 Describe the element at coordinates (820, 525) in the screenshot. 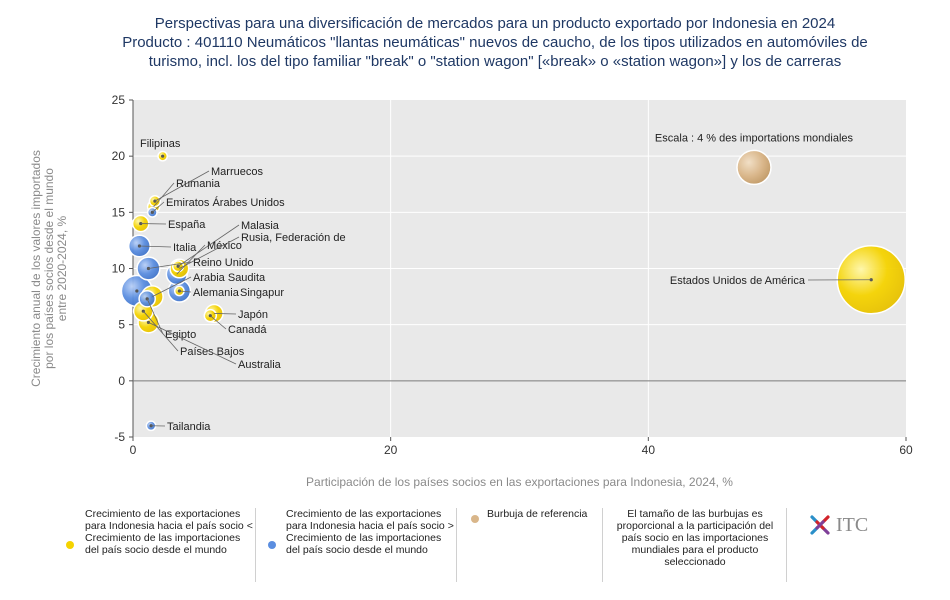

I see `itc-logo-icon` at that location.